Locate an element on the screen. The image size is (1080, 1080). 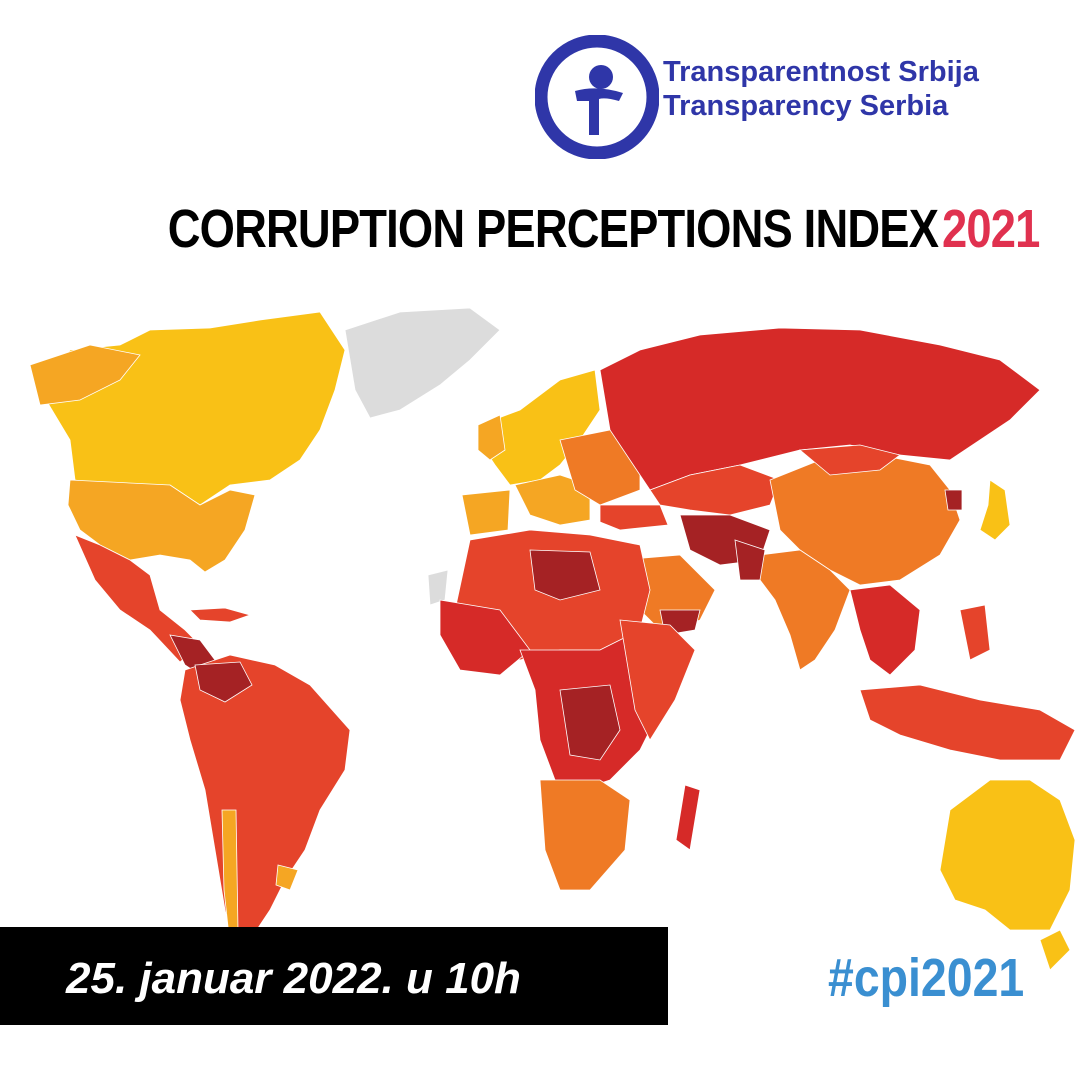
org-name-sr: Transparentnost Srbija is located at coordinates (821, 72).